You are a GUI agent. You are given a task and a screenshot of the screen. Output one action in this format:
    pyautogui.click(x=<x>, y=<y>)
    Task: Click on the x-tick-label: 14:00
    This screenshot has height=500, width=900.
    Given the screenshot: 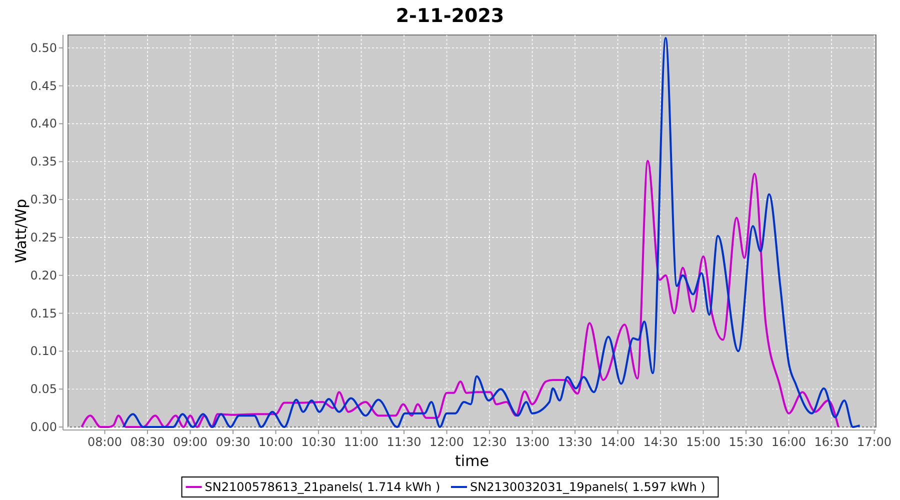 What is the action you would take?
    pyautogui.click(x=618, y=442)
    